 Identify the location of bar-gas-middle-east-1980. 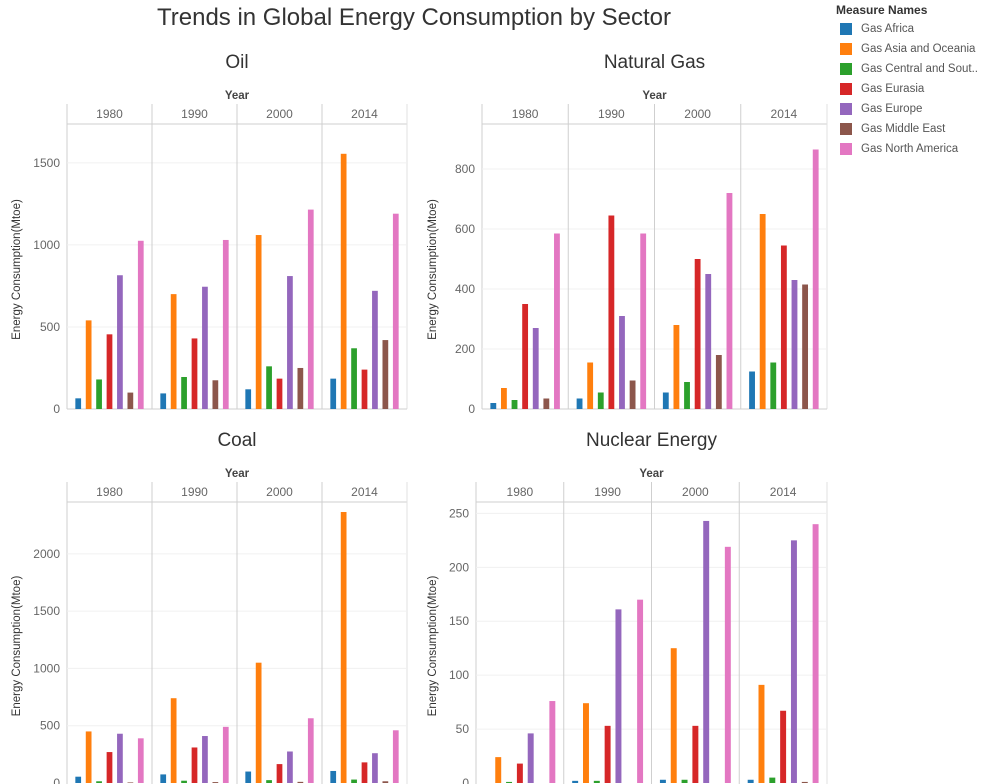
(546, 403).